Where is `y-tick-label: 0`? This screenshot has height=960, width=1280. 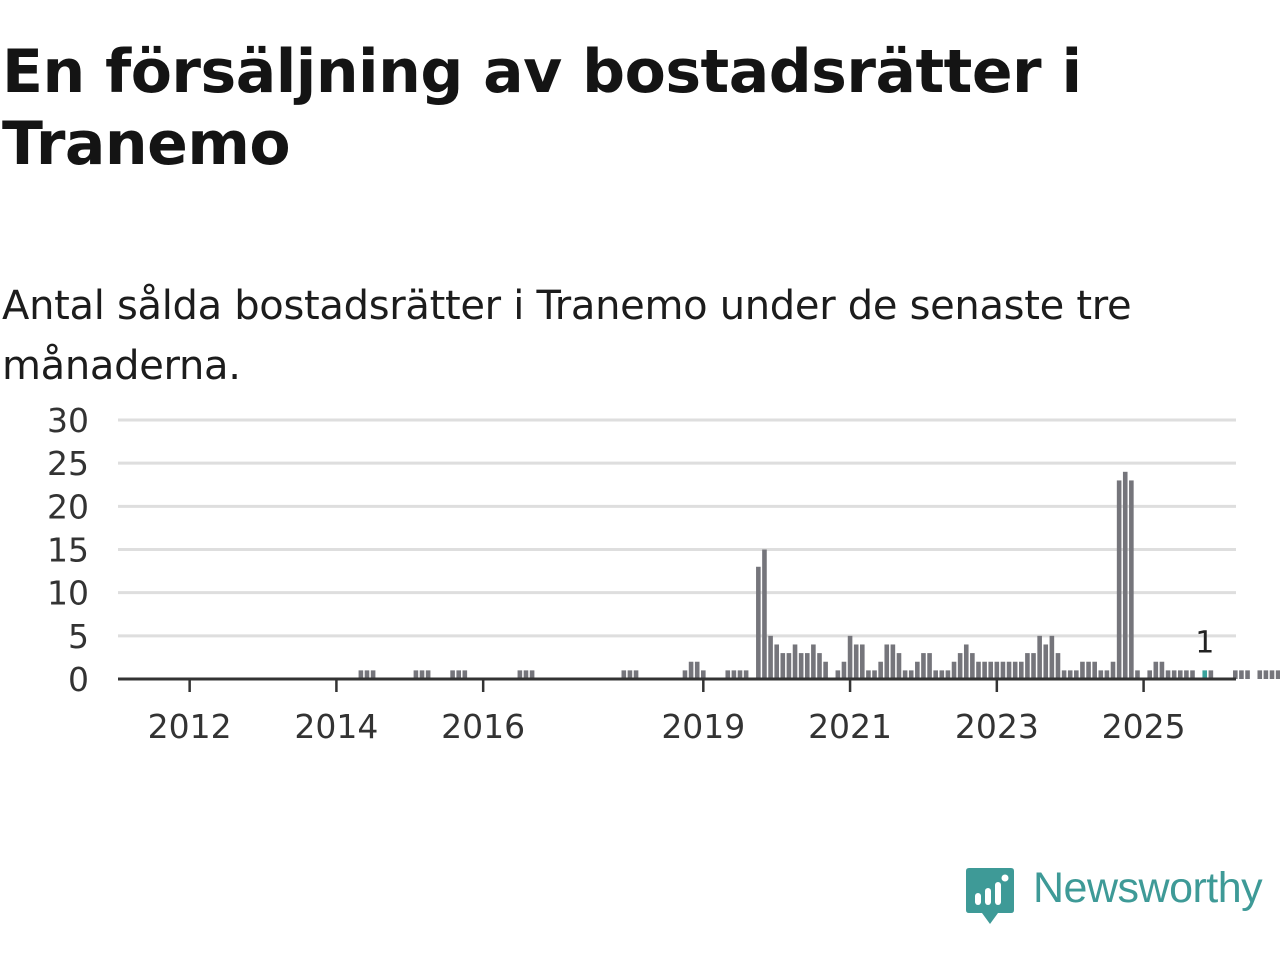
y-tick-label: 0 is located at coordinates (78, 679).